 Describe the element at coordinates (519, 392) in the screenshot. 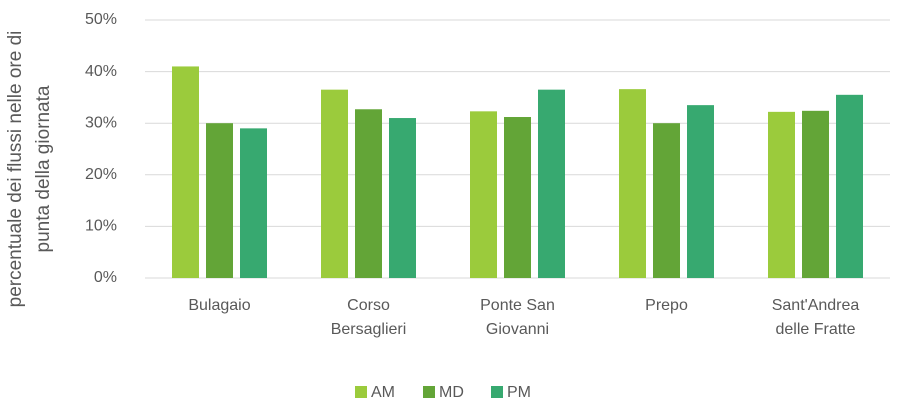

I see `legend-label: PM` at that location.